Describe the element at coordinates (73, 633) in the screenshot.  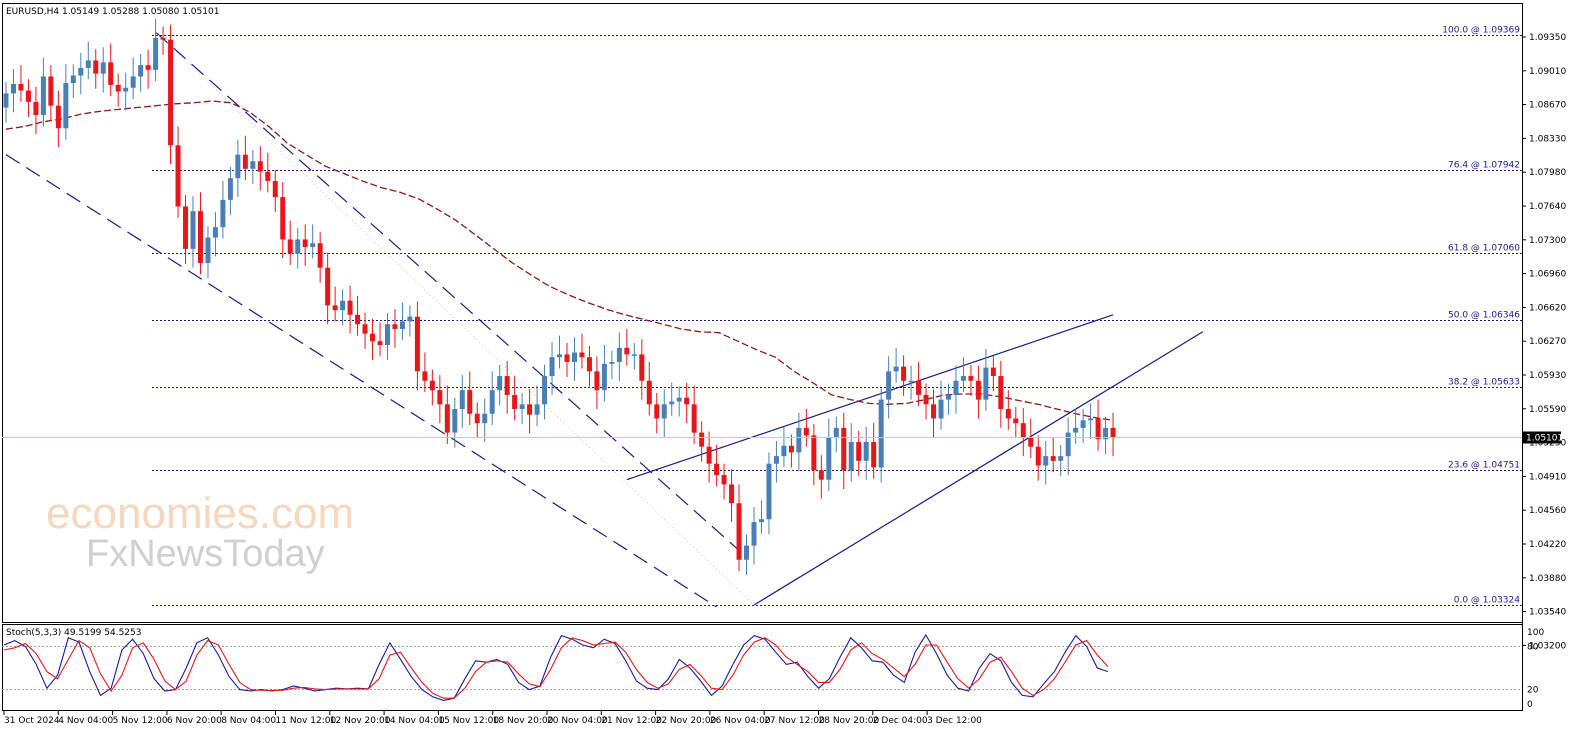
I see `stoch-label: Stoch(5,3,3) 49.5199 54.5253` at that location.